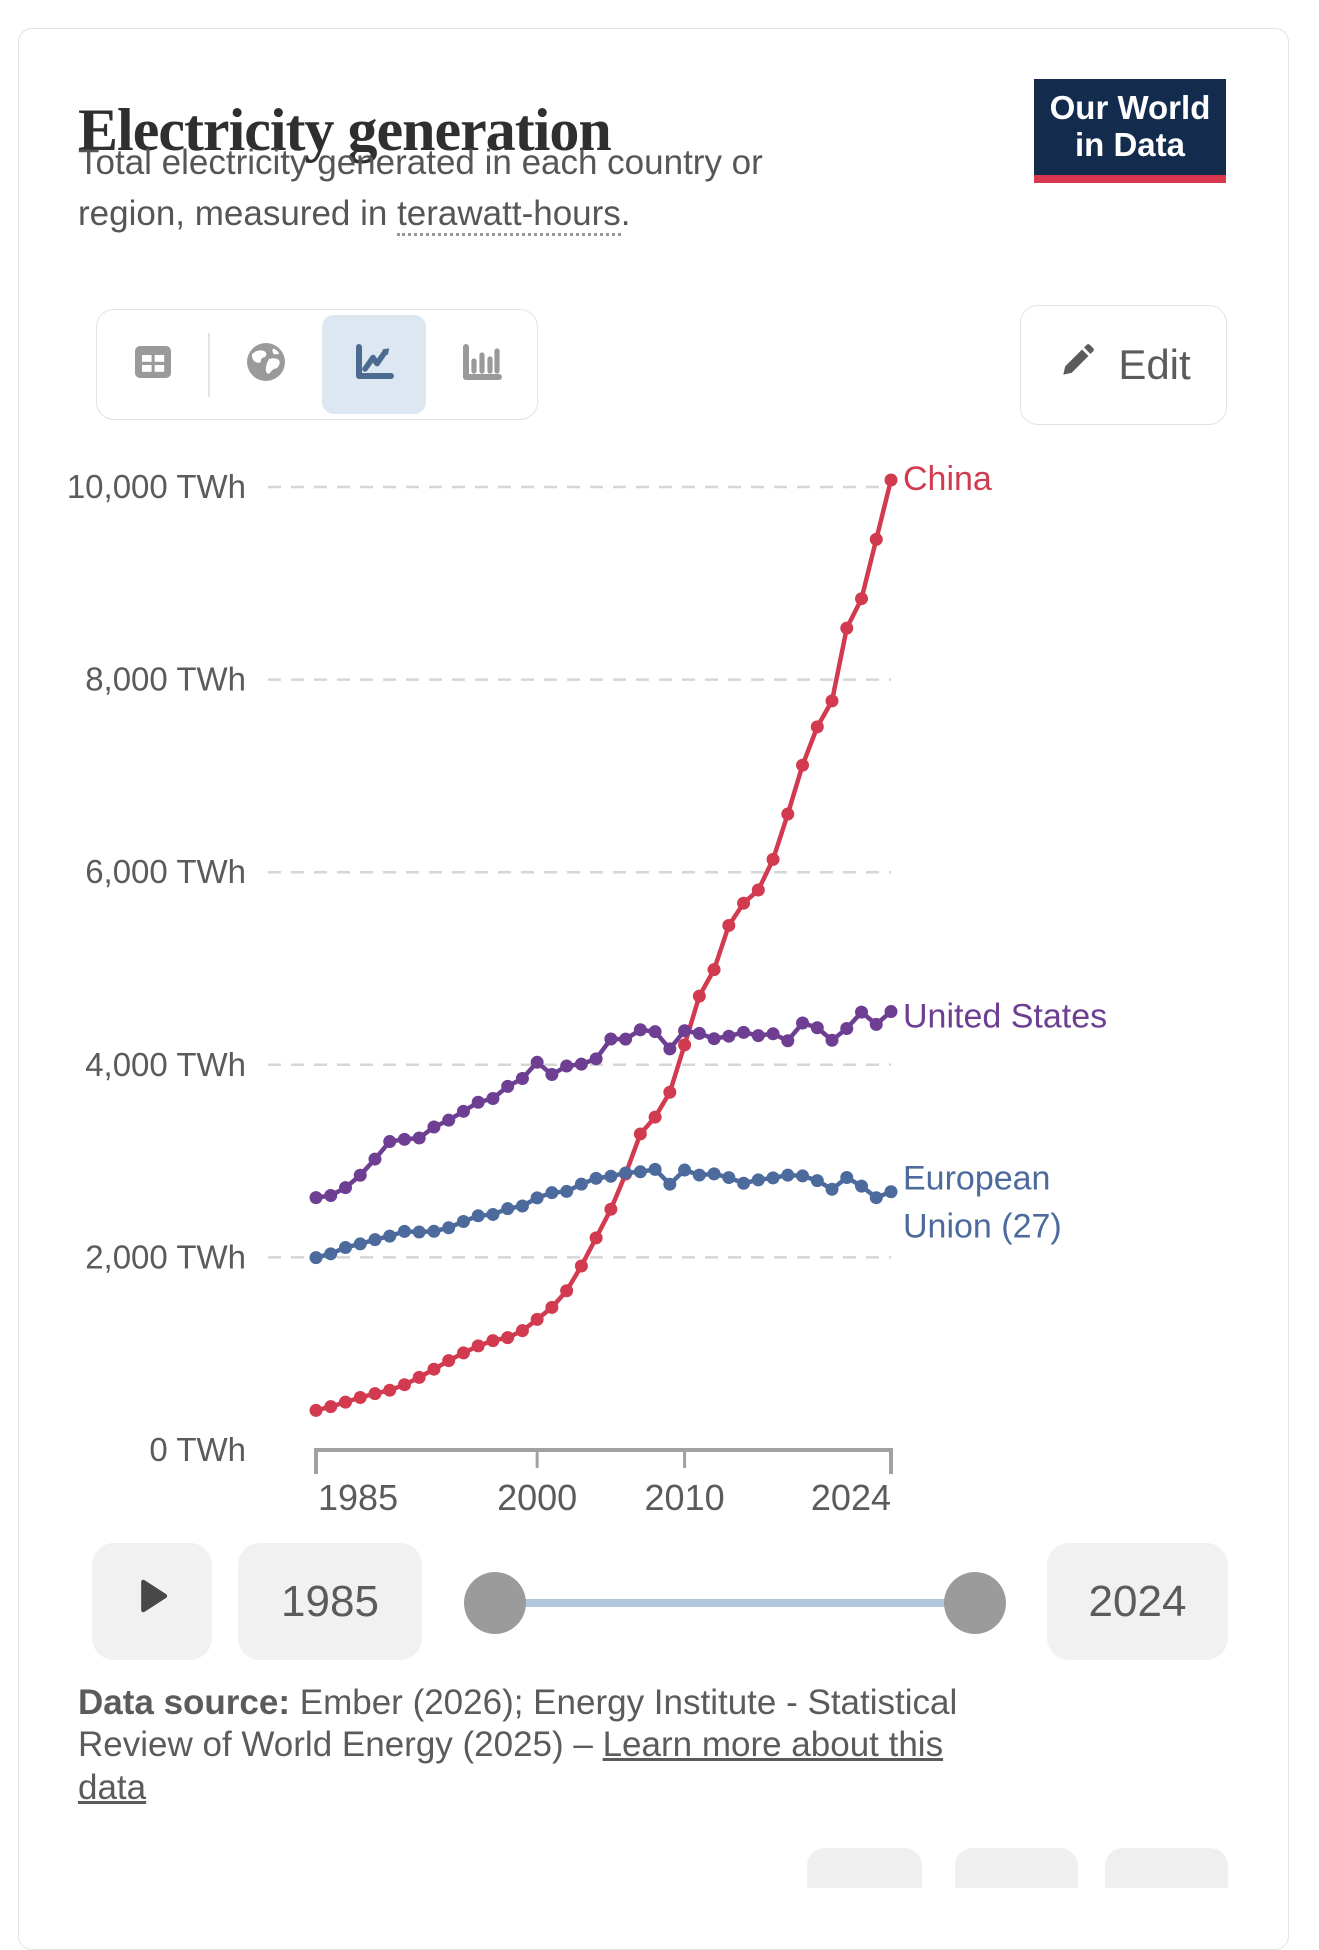  I want to click on table-icon, so click(153, 364).